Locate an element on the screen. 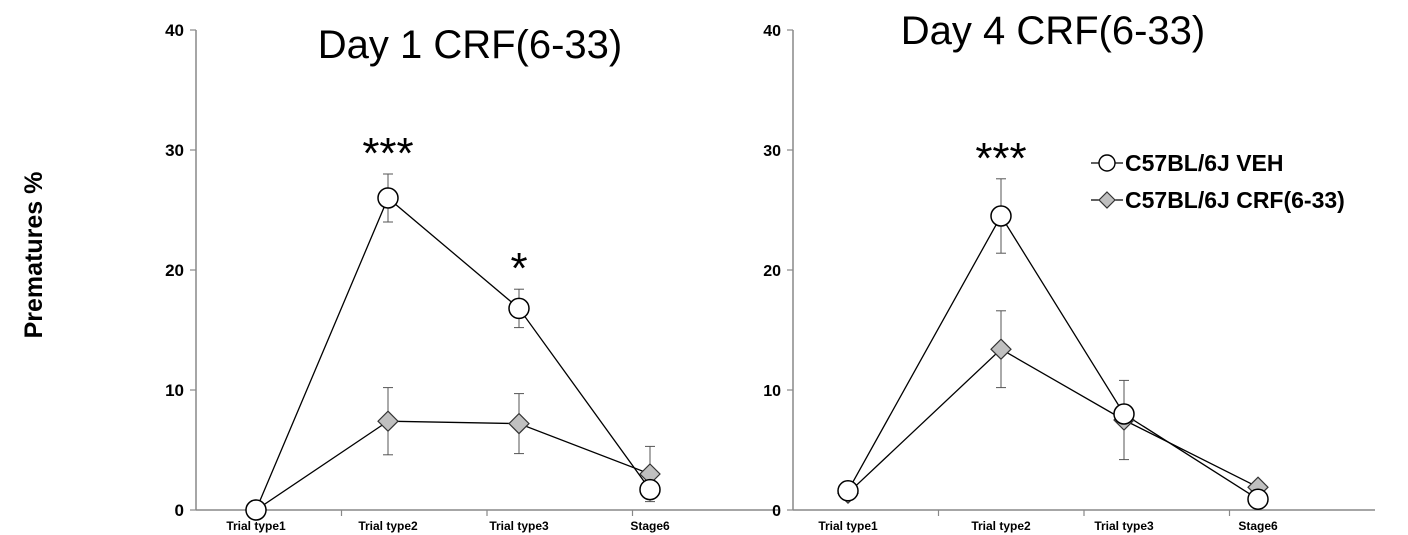  legend-label: C57BL/6J VEH is located at coordinates (1204, 163).